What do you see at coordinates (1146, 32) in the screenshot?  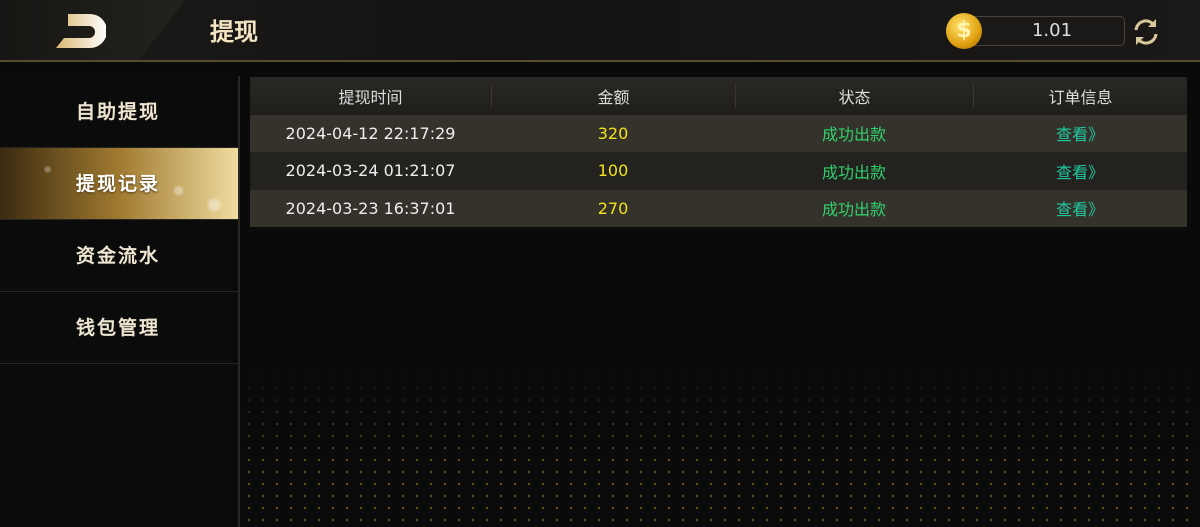 I see `refresh-icon` at bounding box center [1146, 32].